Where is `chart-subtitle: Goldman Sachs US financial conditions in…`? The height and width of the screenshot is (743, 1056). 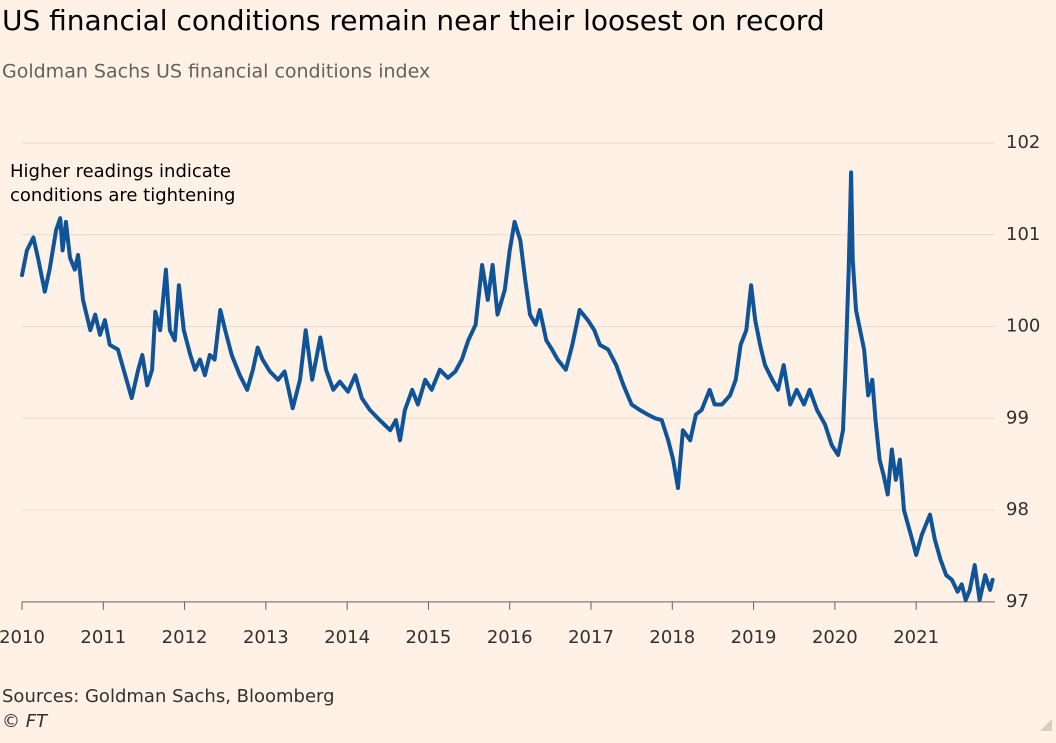 chart-subtitle: Goldman Sachs US financial conditions in… is located at coordinates (216, 72).